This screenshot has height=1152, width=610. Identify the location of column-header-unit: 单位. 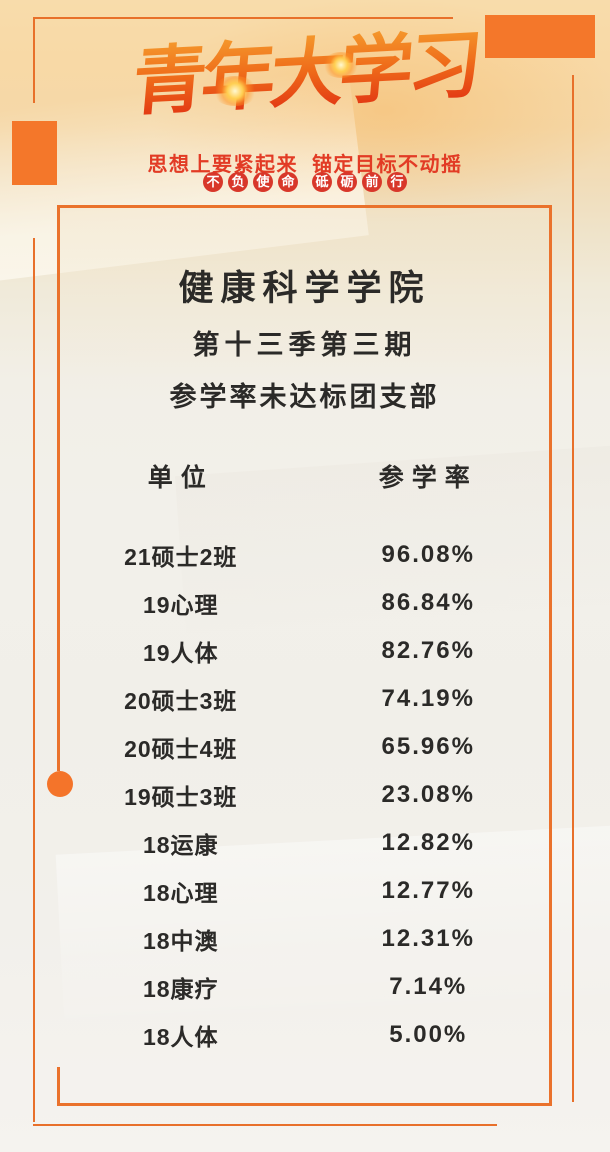
(180, 478).